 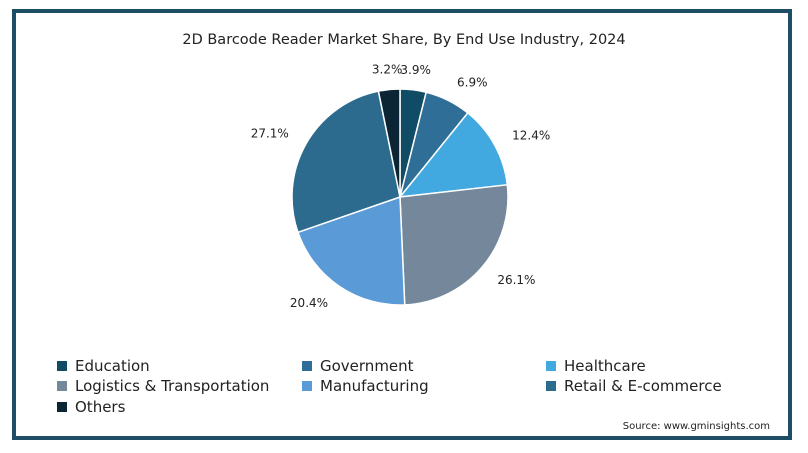 What do you see at coordinates (351, 250) in the screenshot?
I see `pie-slice-manufacturing` at bounding box center [351, 250].